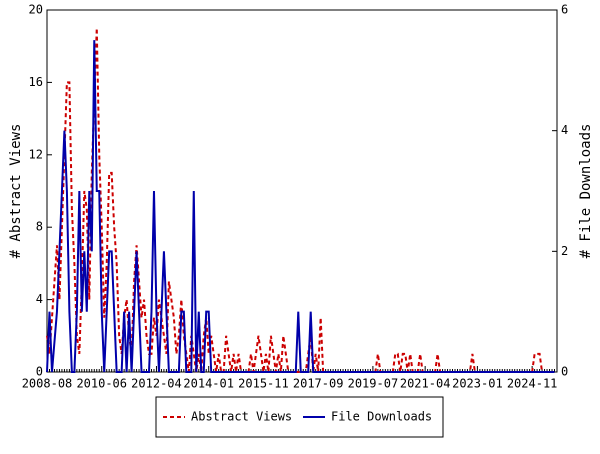 Image resolution: width=600 pixels, height=454 pixels. What do you see at coordinates (373, 384) in the screenshot?
I see `x-tick-label: 2019-07` at bounding box center [373, 384].